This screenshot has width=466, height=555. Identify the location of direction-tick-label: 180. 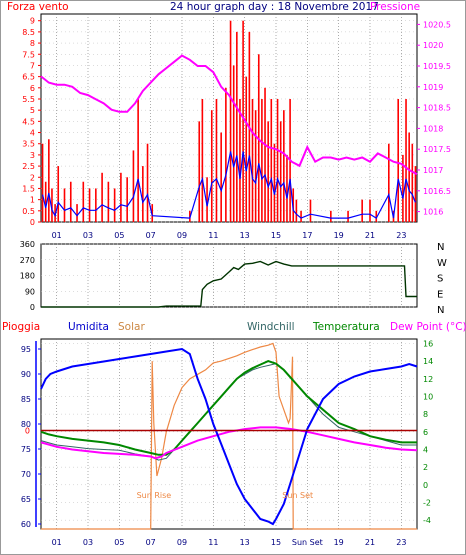
(27, 276).